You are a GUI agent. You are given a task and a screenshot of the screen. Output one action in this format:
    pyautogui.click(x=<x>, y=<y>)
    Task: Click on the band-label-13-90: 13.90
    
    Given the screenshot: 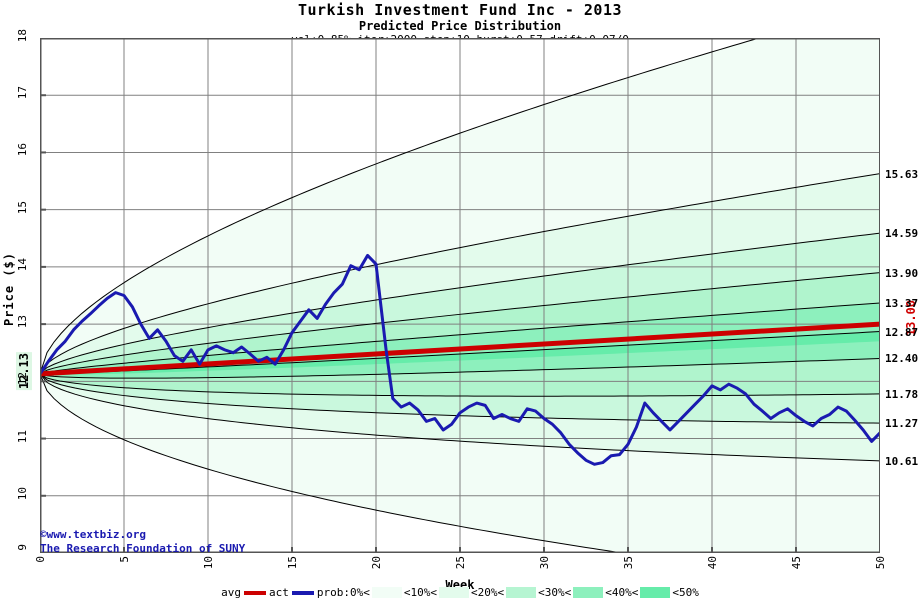 What is the action you would take?
    pyautogui.click(x=902, y=273)
    